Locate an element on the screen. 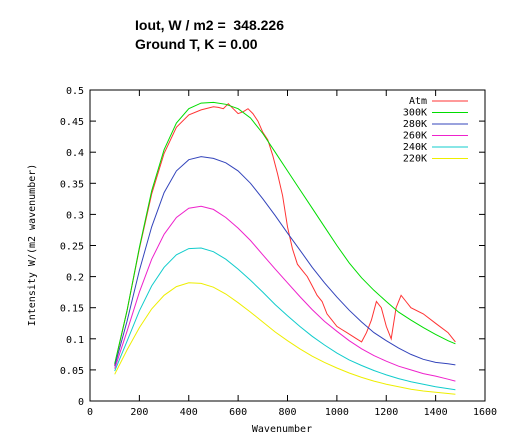 This screenshot has height=445, width=532. x-axis-label: Wavenumber is located at coordinates (282, 429).